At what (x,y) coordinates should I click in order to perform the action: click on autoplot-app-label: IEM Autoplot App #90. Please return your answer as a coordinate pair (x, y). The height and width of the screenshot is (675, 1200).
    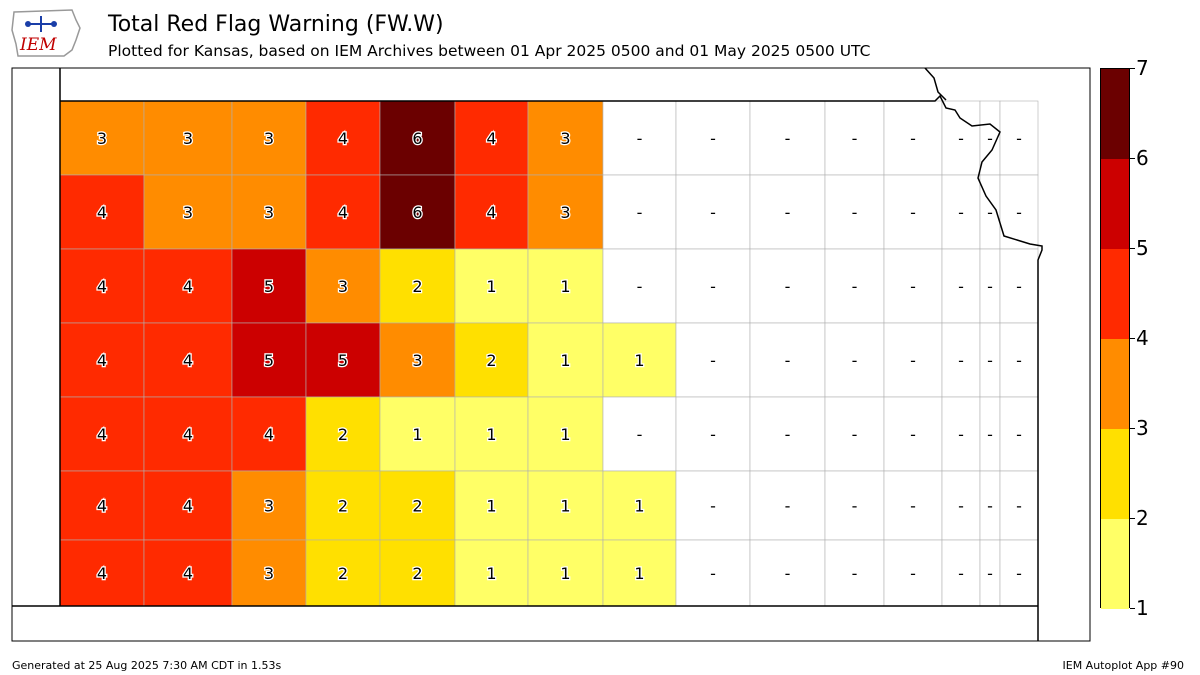
    Looking at the image, I should click on (1123, 665).